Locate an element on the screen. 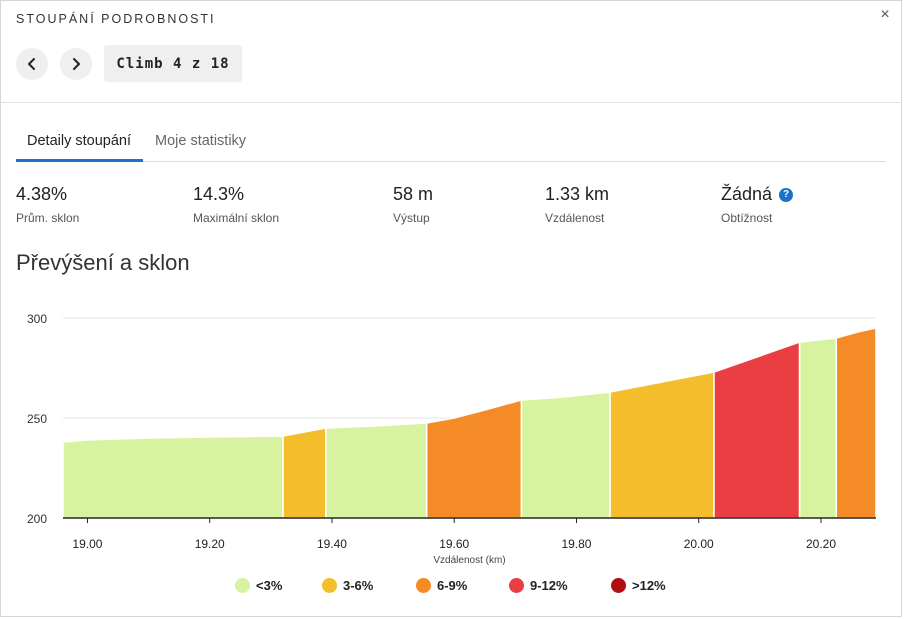  stat-avg-grade: 4.38% Prům. sklon is located at coordinates (47, 204).